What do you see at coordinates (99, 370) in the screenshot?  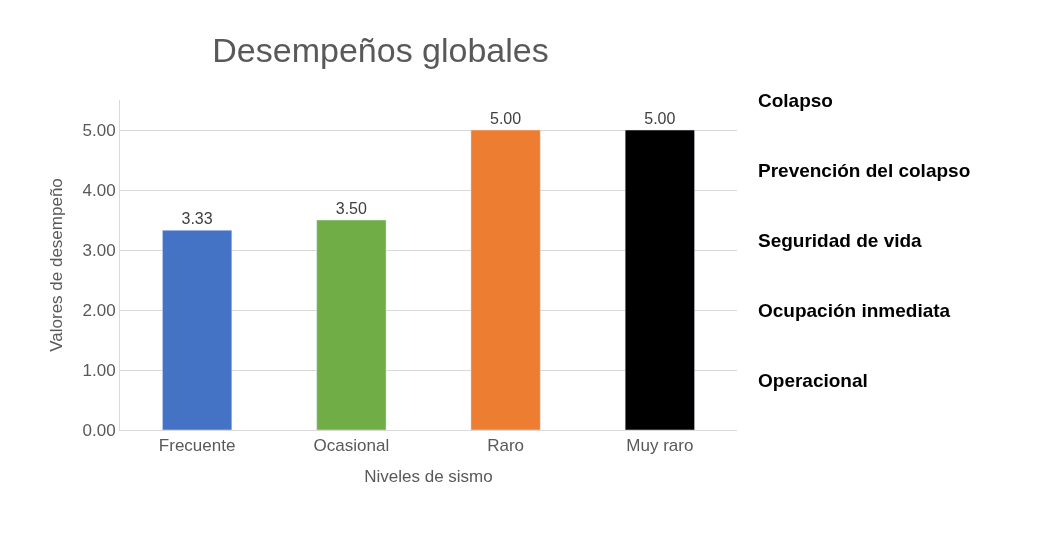 I see `y-tick-label: 1.00` at bounding box center [99, 370].